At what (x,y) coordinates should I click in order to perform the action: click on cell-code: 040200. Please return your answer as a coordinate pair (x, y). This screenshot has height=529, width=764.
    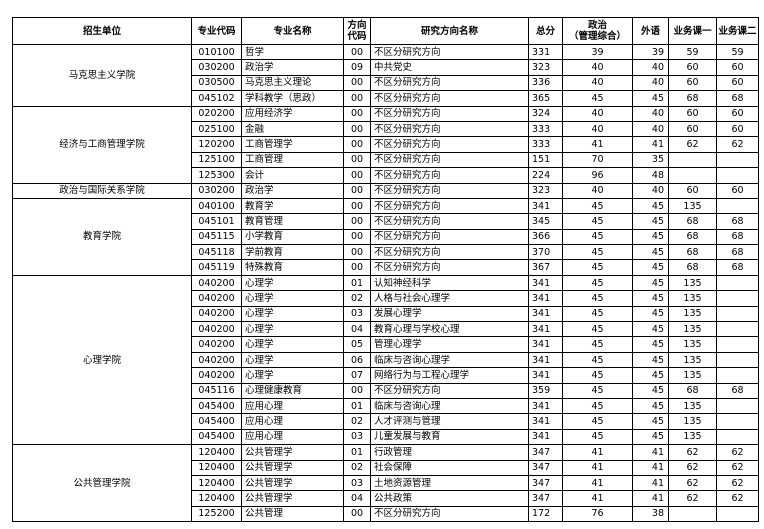
    Looking at the image, I should click on (216, 314).